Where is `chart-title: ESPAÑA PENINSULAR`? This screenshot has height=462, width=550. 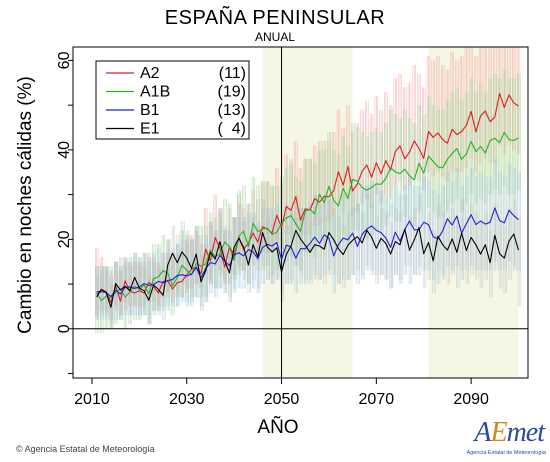 chart-title: ESPAÑA PENINSULAR is located at coordinates (275, 18).